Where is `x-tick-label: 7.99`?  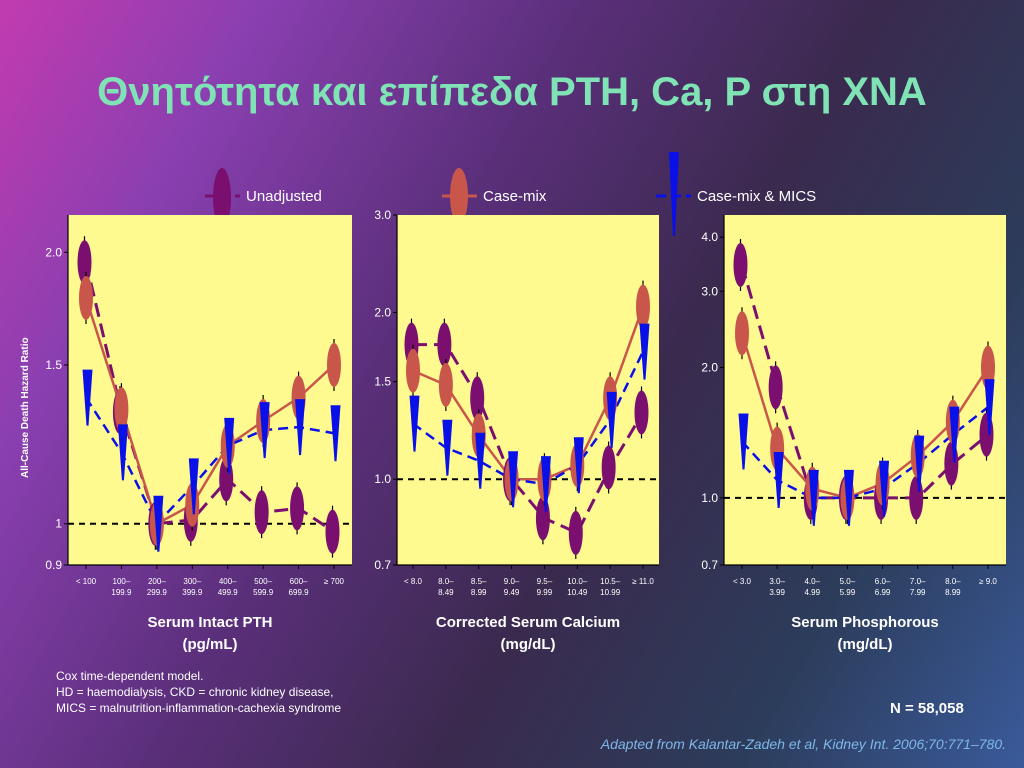
x-tick-label: 7.99 is located at coordinates (918, 592).